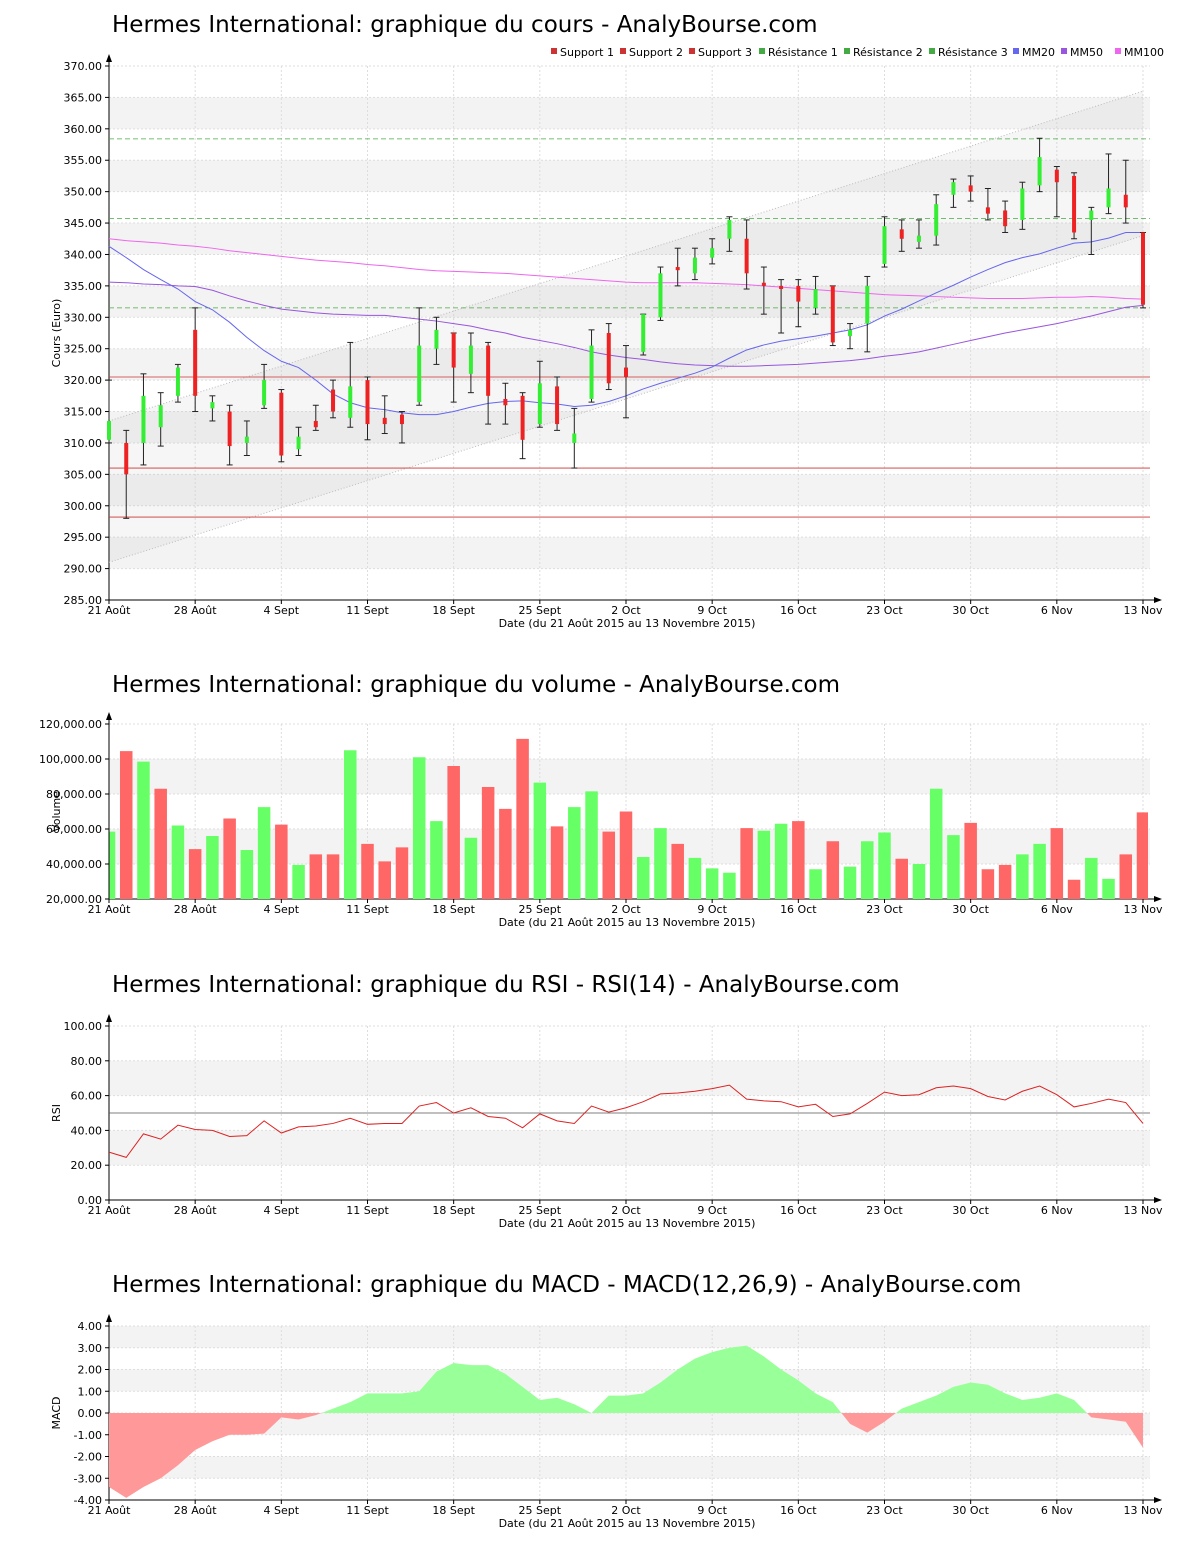  What do you see at coordinates (83, 474) in the screenshot?
I see `price-y-tick-label: 305.00` at bounding box center [83, 474].